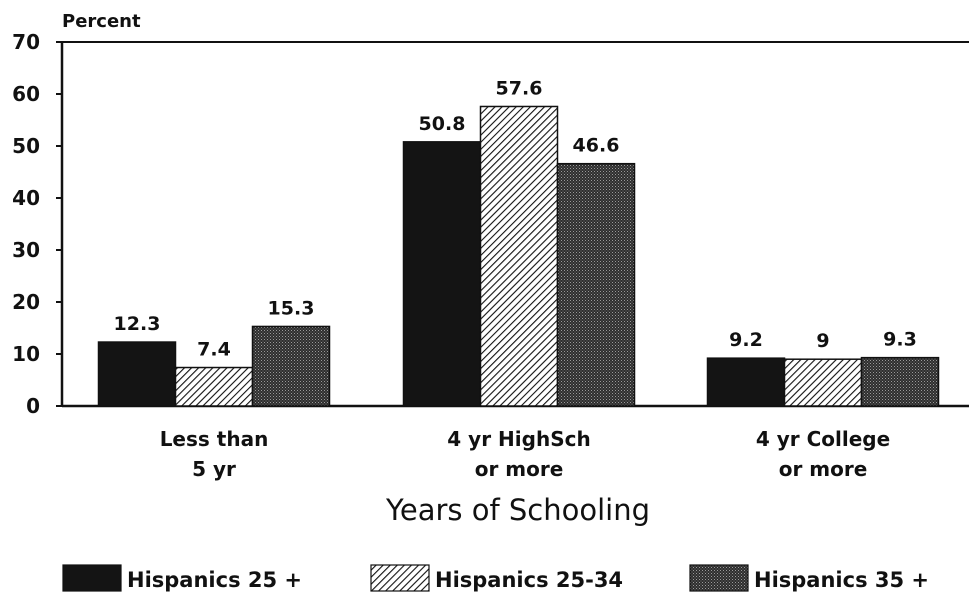 The width and height of the screenshot is (969, 595). Describe the element at coordinates (26, 354) in the screenshot. I see `y-tick-label: 10` at that location.